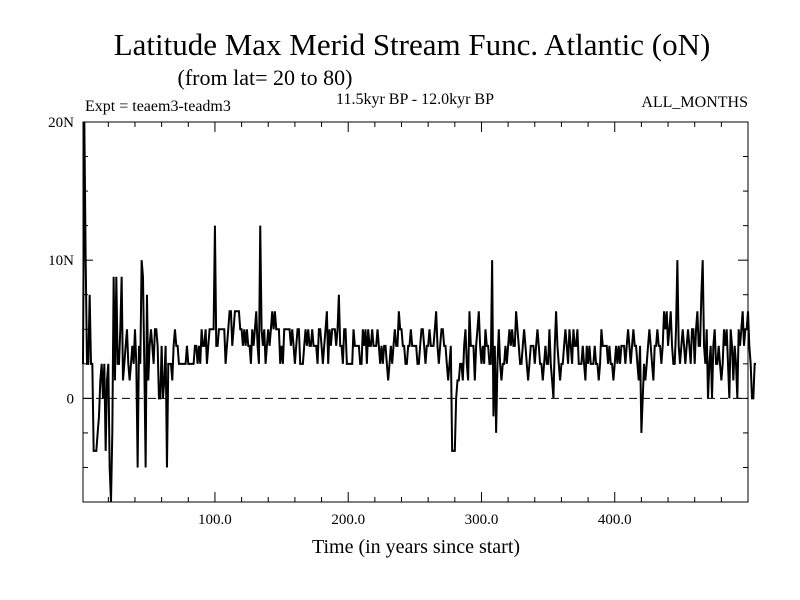  What do you see at coordinates (71, 399) in the screenshot?
I see `y-tick-label: 0` at bounding box center [71, 399].